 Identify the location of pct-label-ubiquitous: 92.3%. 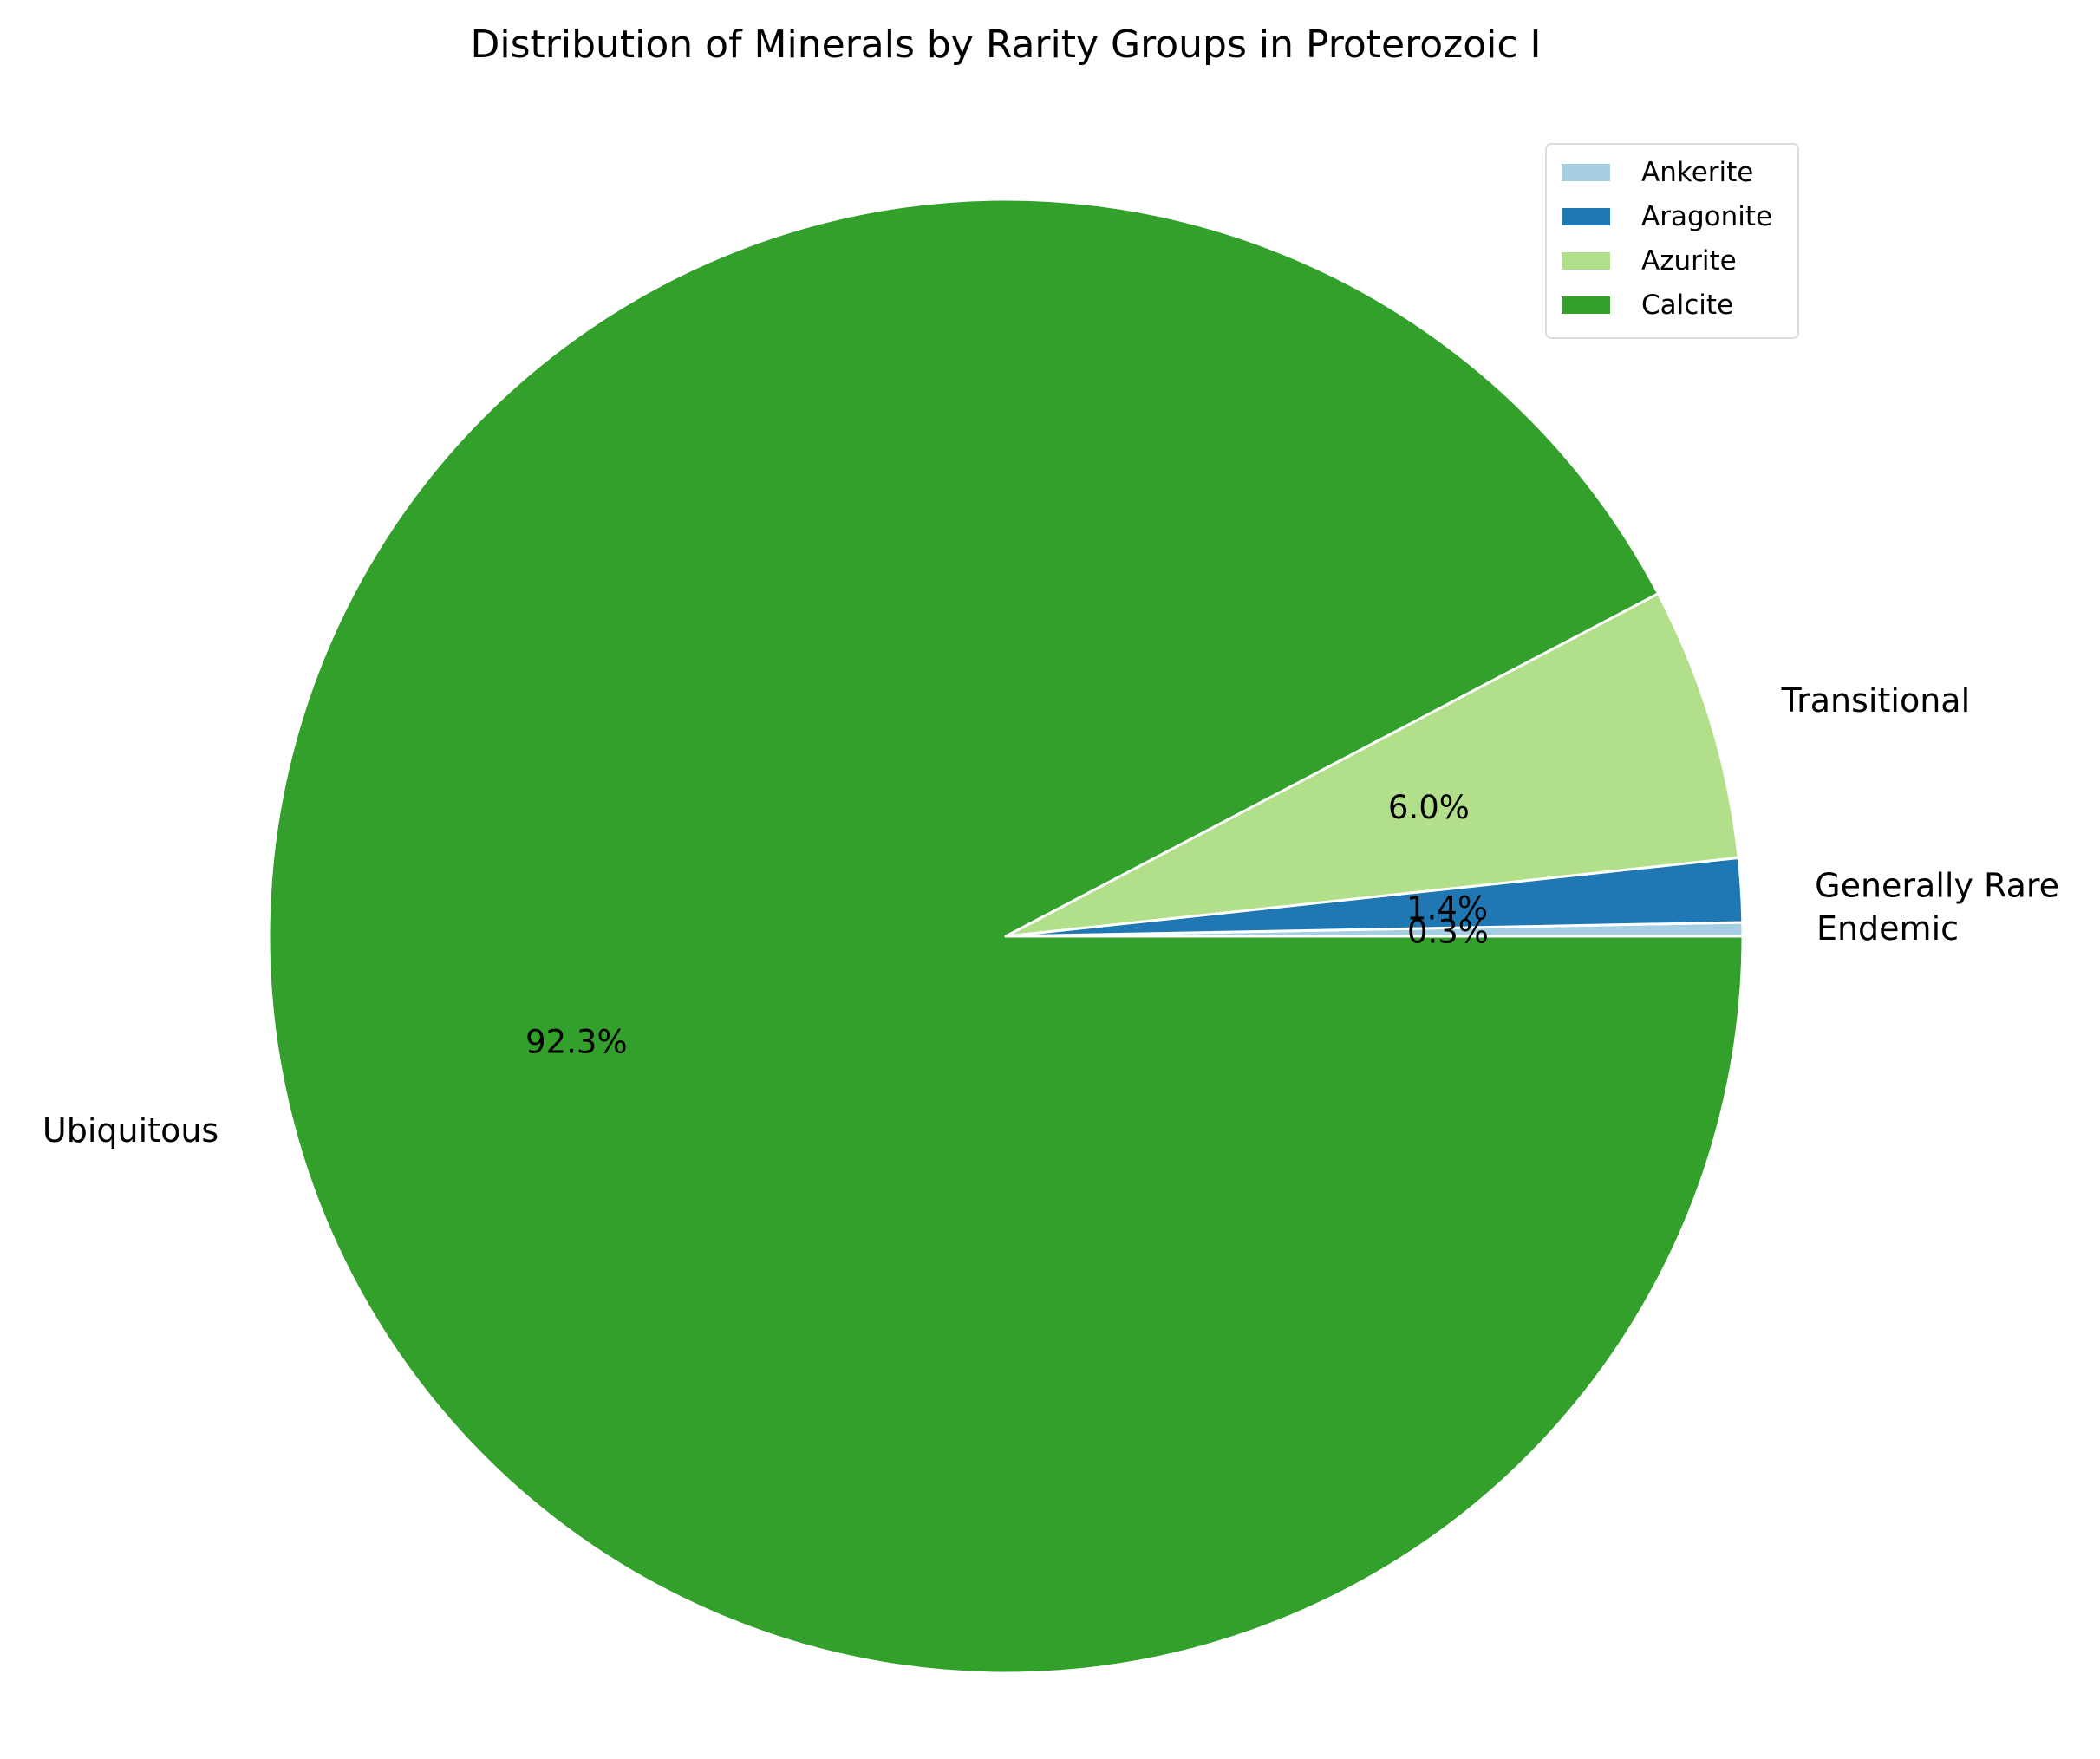
(576, 1043).